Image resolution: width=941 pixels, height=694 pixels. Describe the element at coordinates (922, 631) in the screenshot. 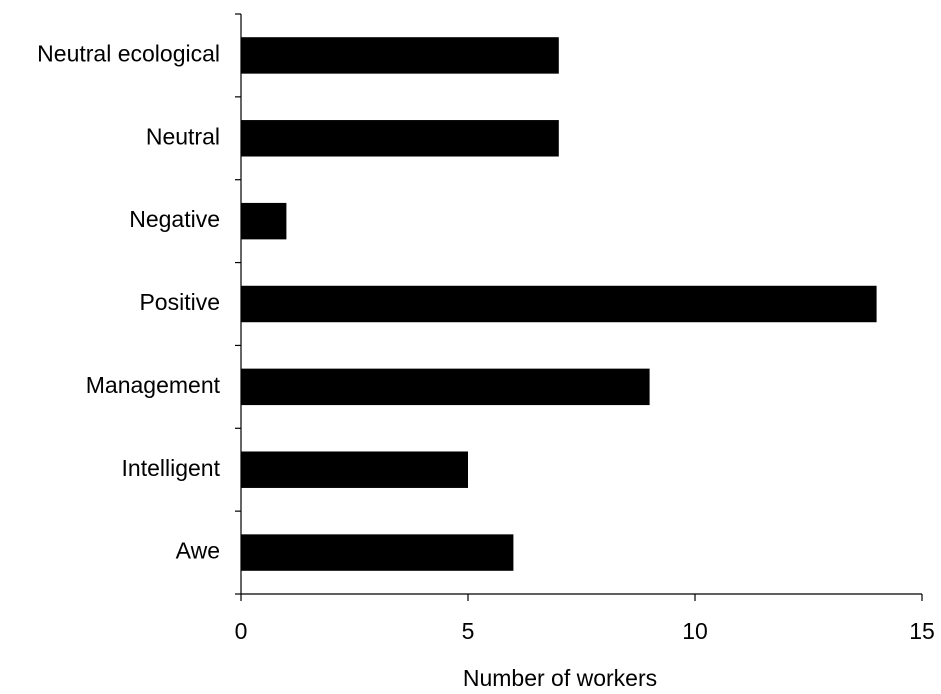

I see `x-tick-label: 15` at that location.